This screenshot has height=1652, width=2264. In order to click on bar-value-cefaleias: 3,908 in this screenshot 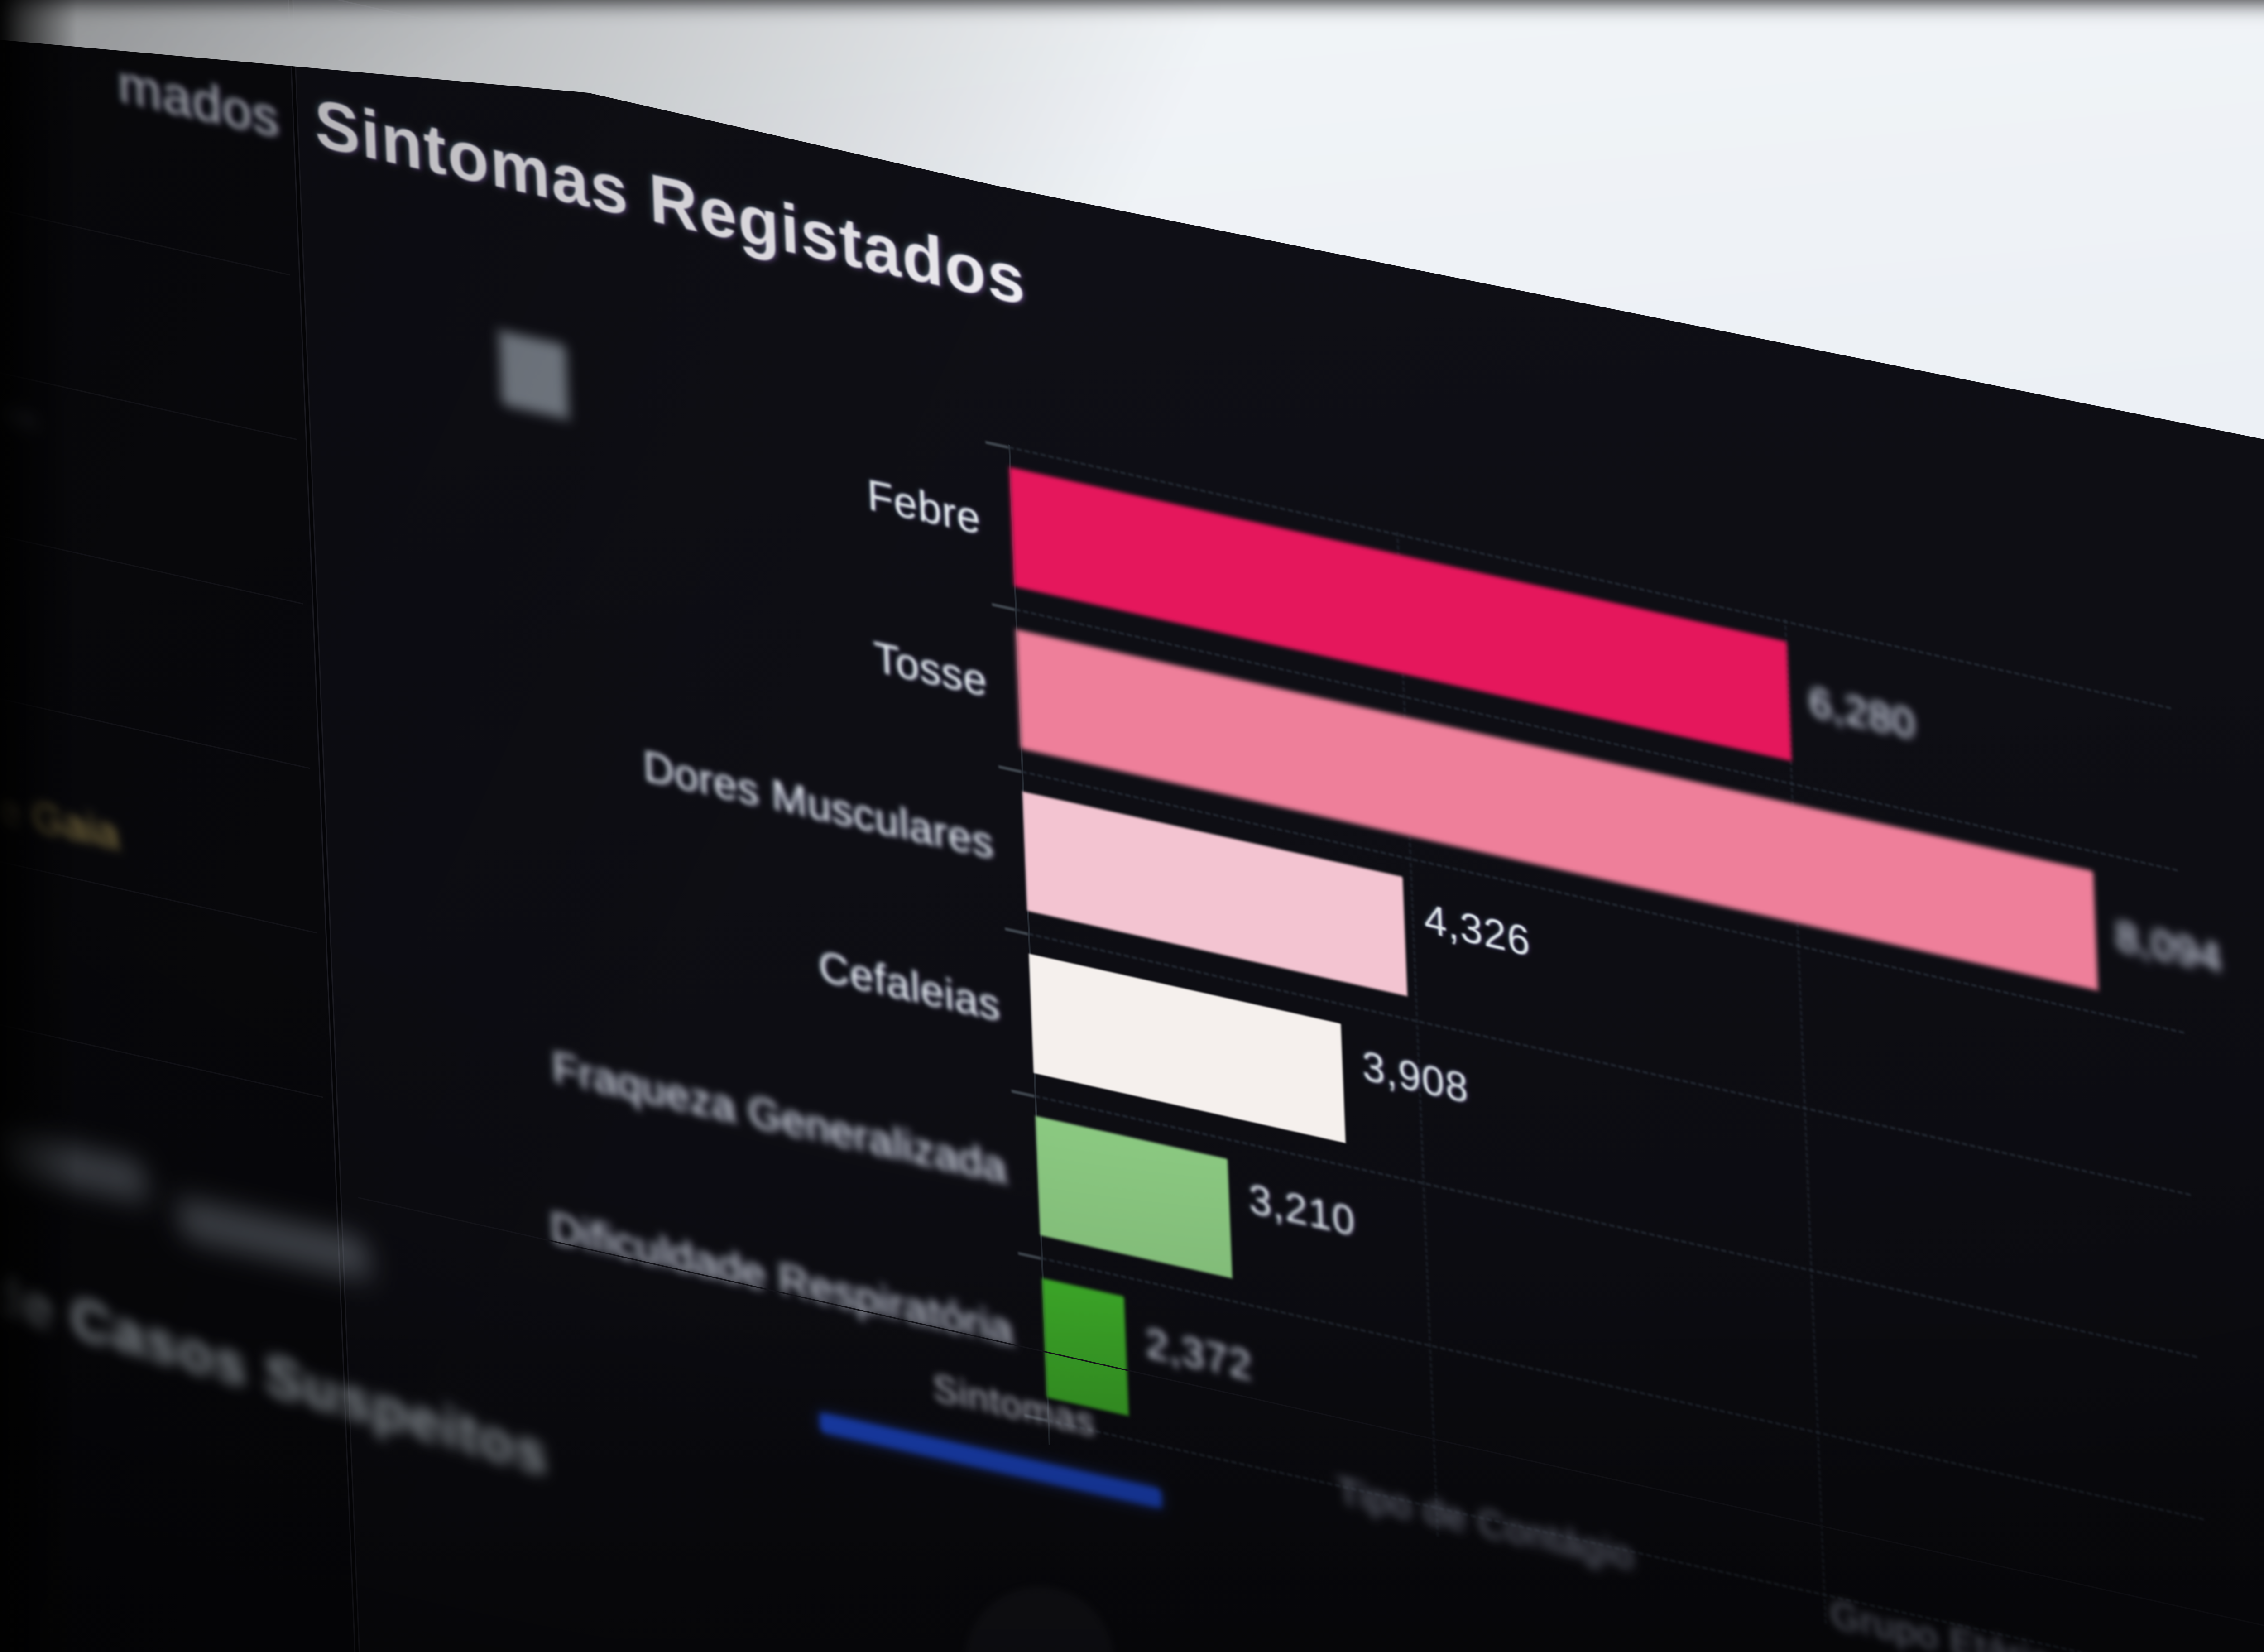, I will do `click(1415, 1077)`.